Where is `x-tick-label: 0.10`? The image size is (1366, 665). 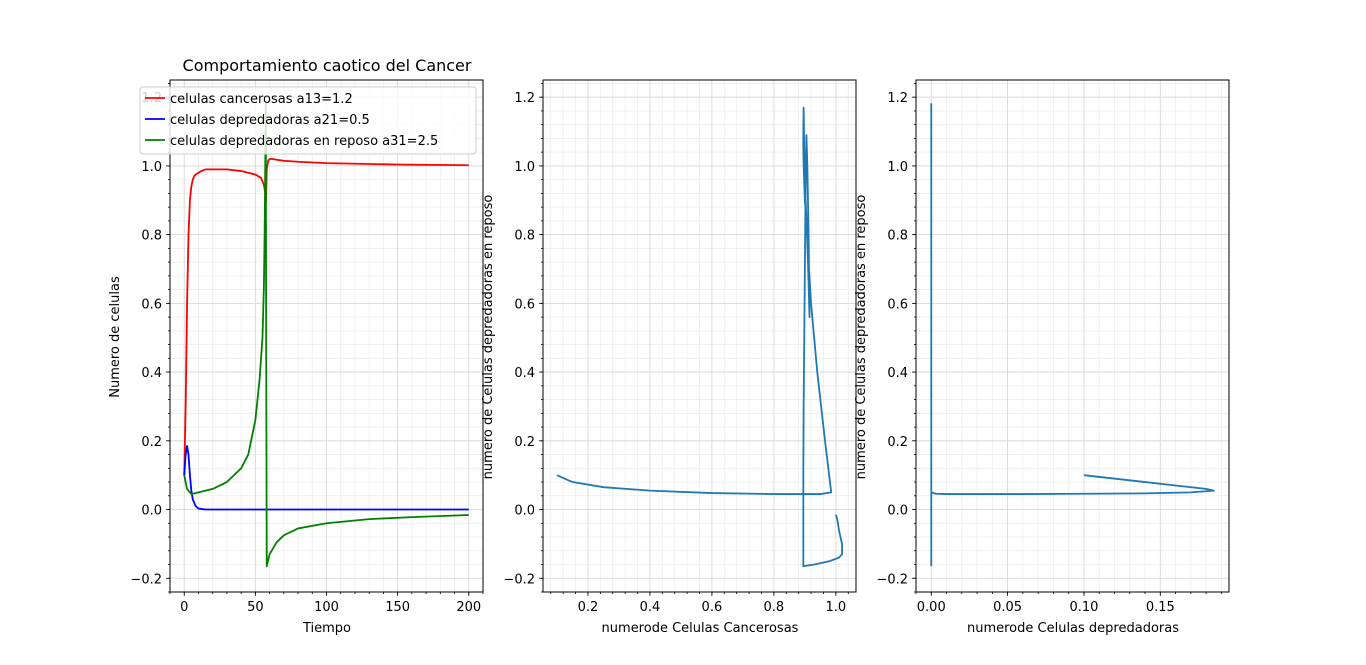 x-tick-label: 0.10 is located at coordinates (1083, 607).